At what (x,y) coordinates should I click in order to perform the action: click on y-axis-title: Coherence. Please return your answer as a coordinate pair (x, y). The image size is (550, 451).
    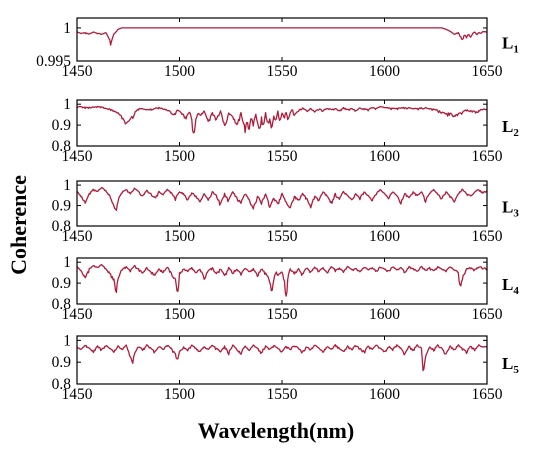
    Looking at the image, I should click on (18, 225).